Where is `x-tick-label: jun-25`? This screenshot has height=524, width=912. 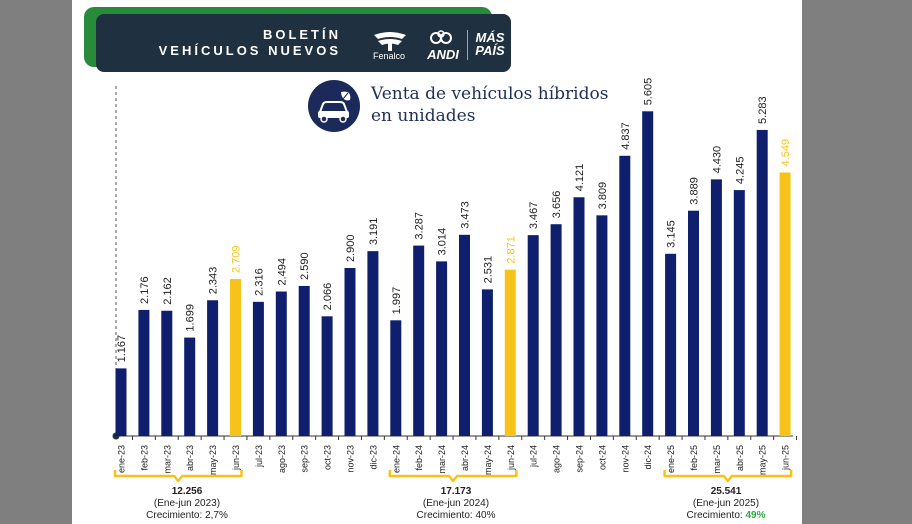 x-tick-label: jun-25 is located at coordinates (786, 458).